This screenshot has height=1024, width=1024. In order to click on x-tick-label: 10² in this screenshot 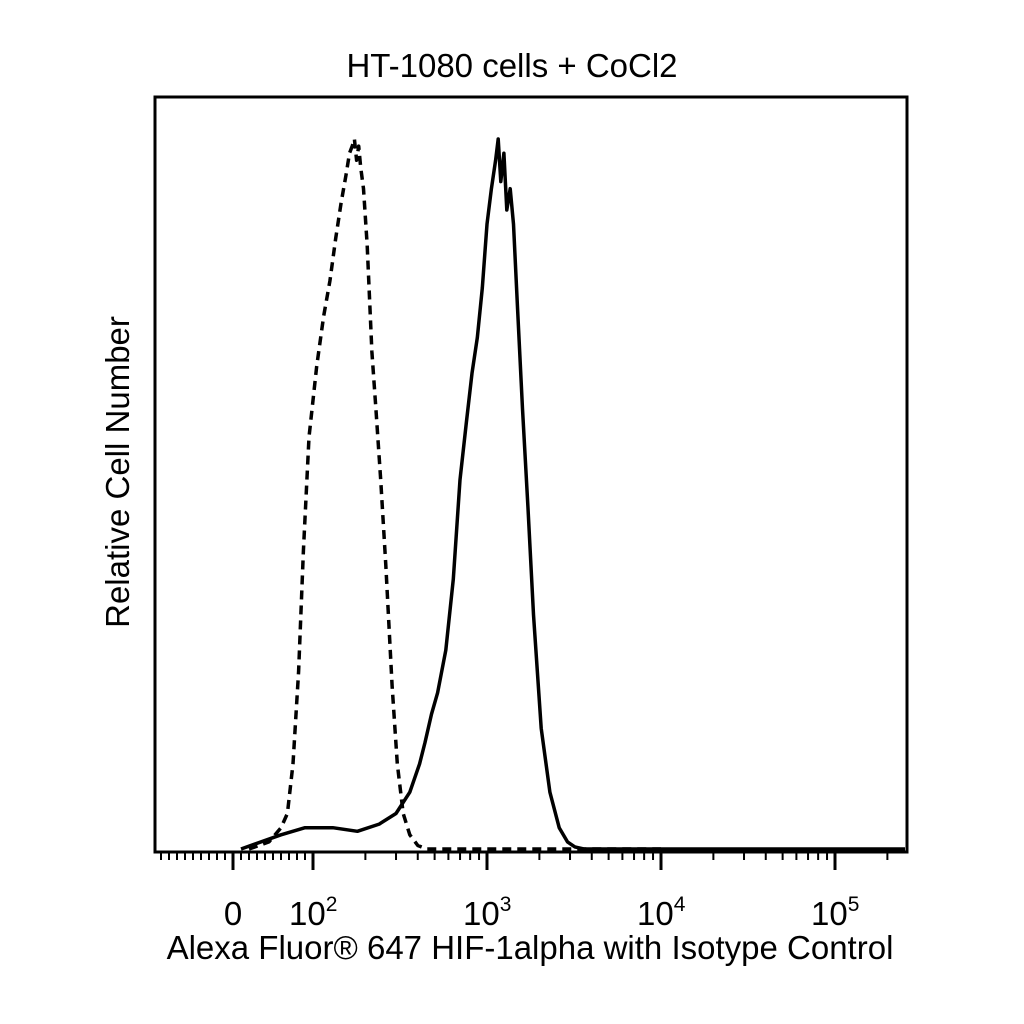, I will do `click(313, 912)`.